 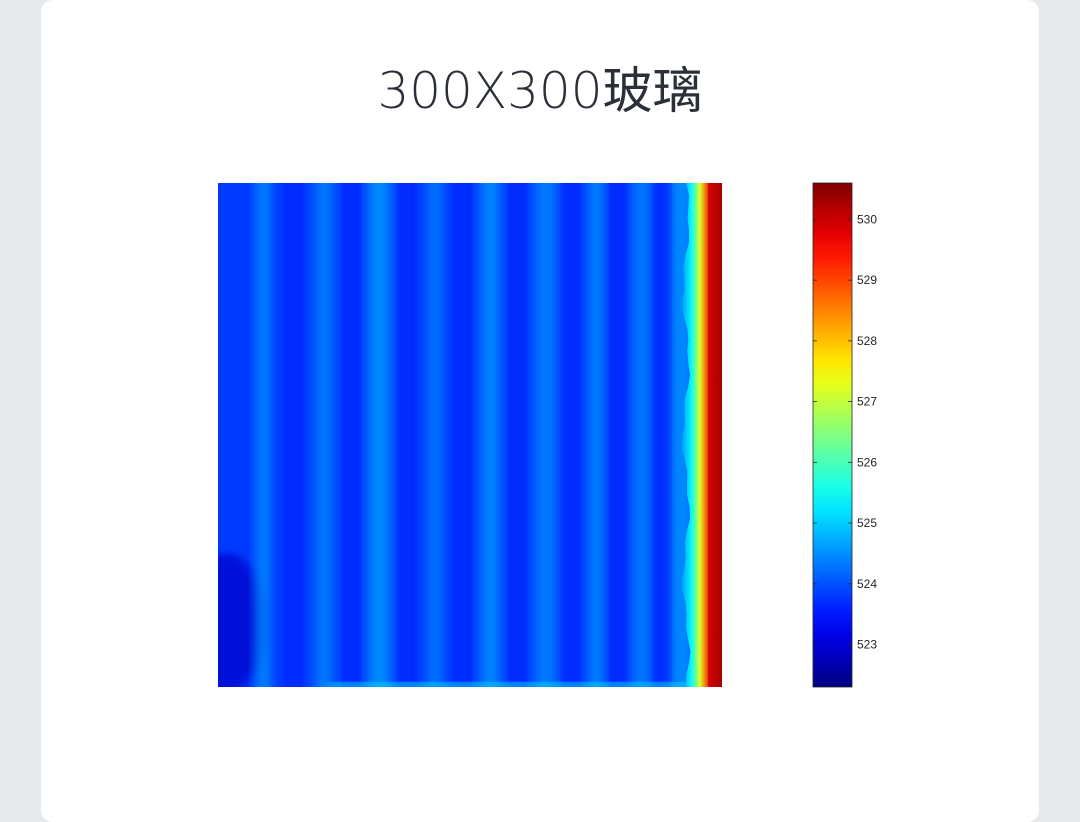 I want to click on colorbar-tick-label: 527, so click(x=867, y=402).